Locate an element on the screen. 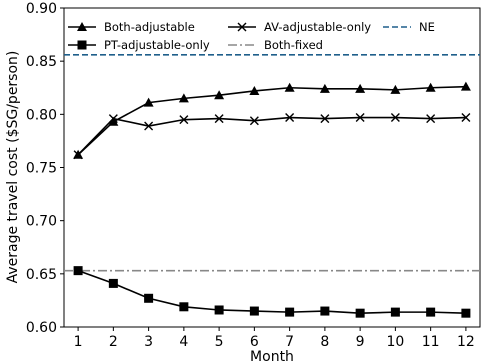  legend-item-pt-adjustable-only: PT-adjustable-only is located at coordinates (139, 45).